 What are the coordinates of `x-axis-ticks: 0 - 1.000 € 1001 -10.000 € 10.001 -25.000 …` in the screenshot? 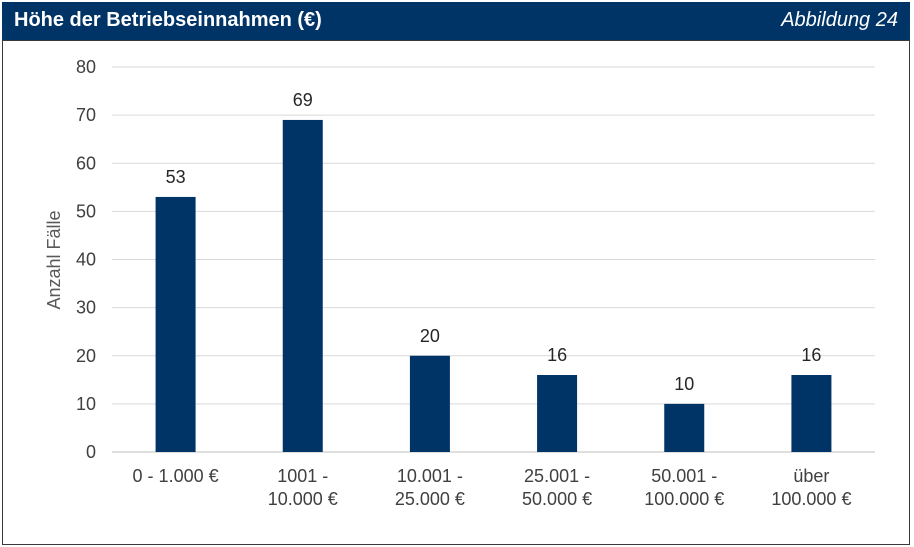 It's located at (492, 487).